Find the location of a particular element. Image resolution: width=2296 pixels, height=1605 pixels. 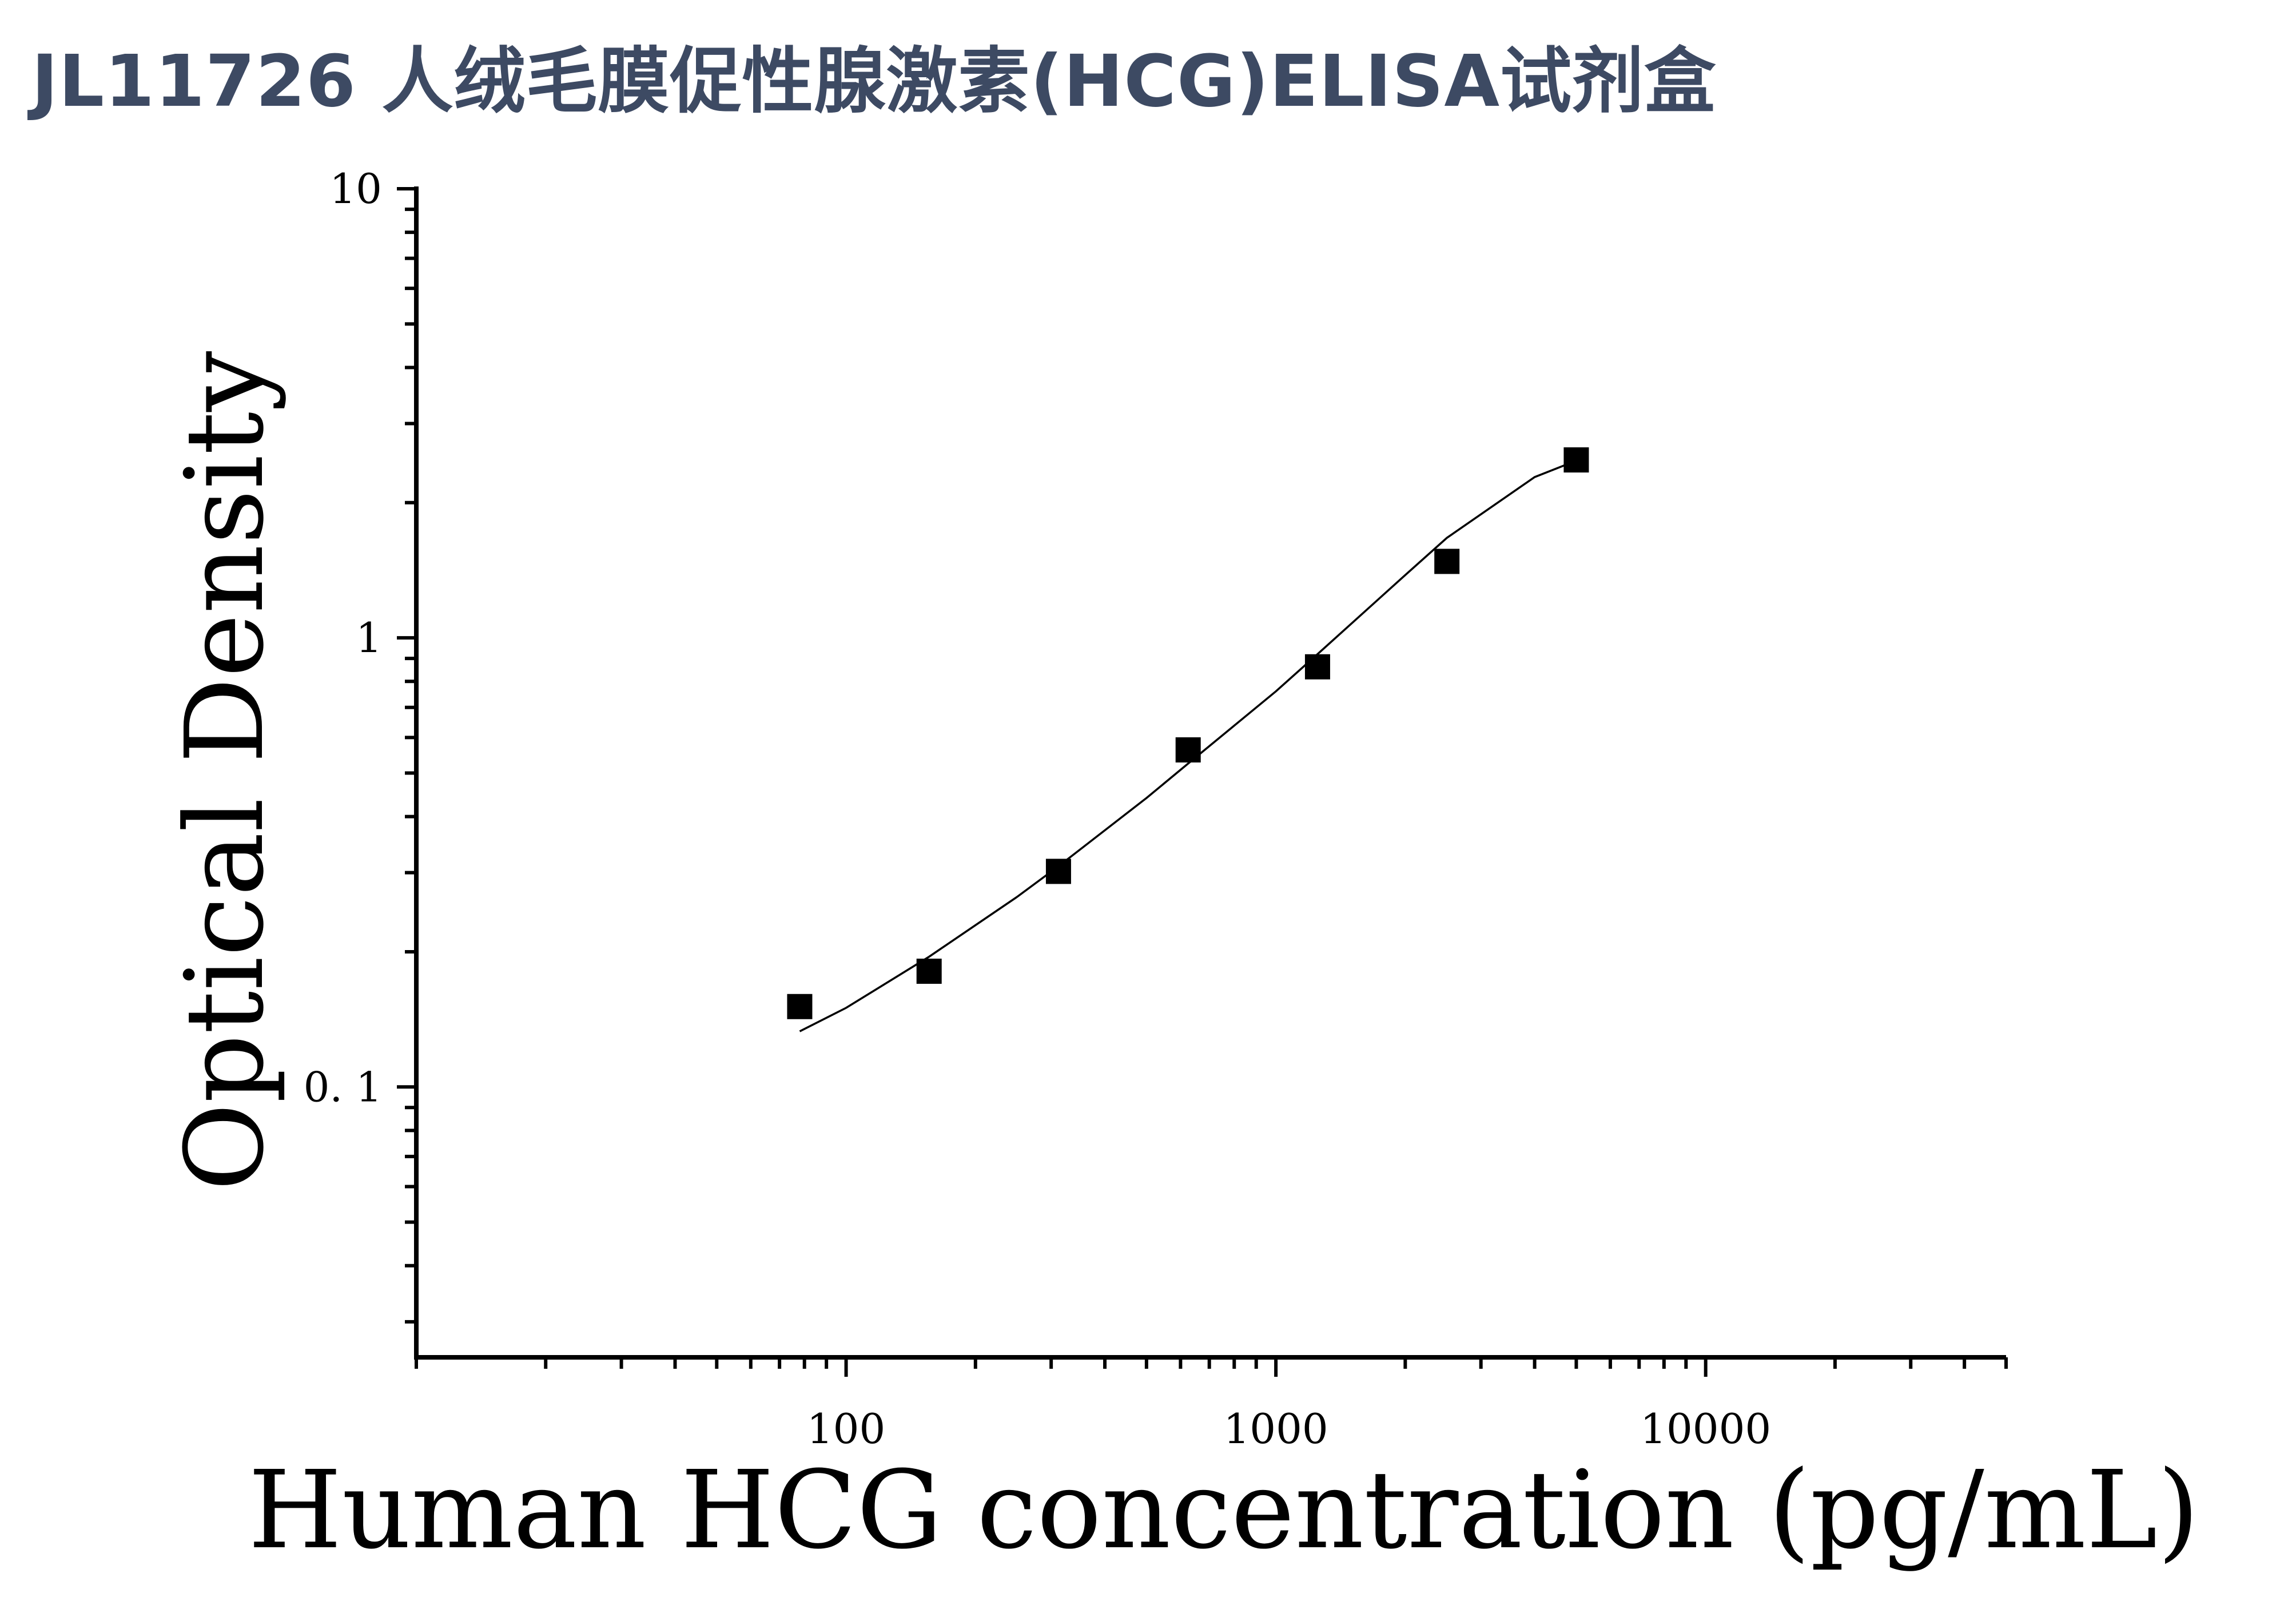

page-title: JL11726 人绒毛膜促性腺激素(HCG)ELISA试剂盒 is located at coordinates (874, 81).